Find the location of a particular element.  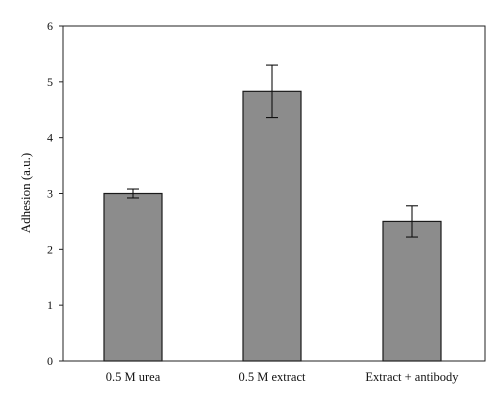

x-category-label-1: 0.5 M urea is located at coordinates (133, 377).